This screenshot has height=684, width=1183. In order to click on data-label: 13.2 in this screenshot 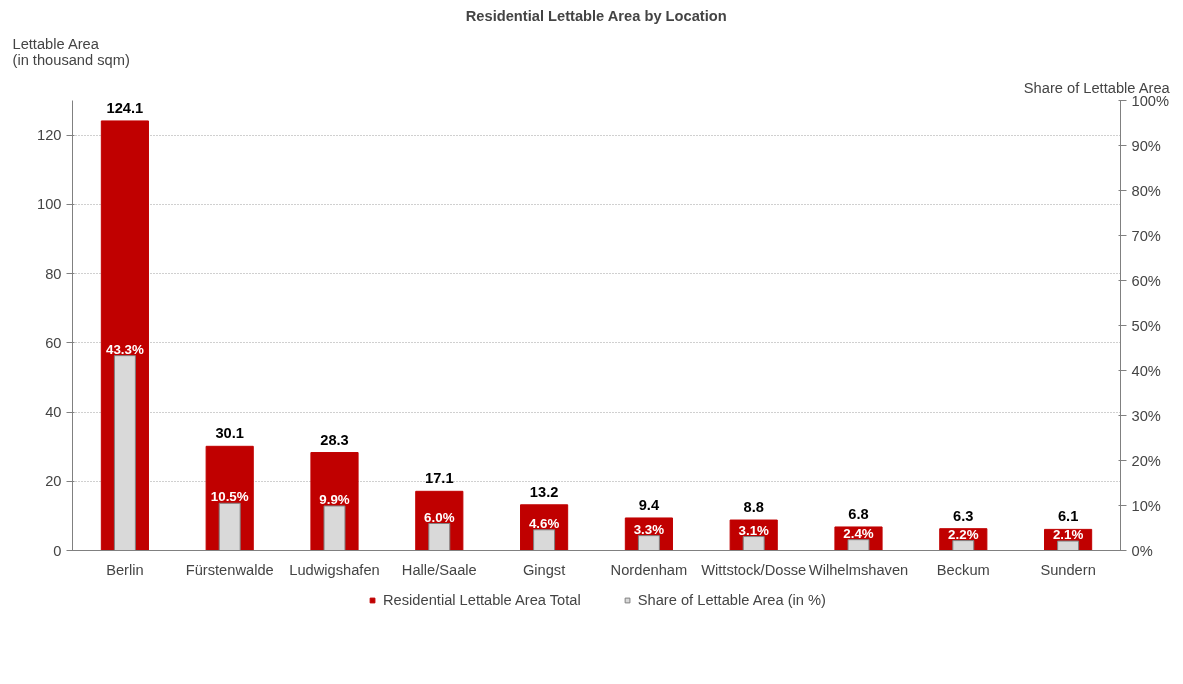, I will do `click(544, 491)`.